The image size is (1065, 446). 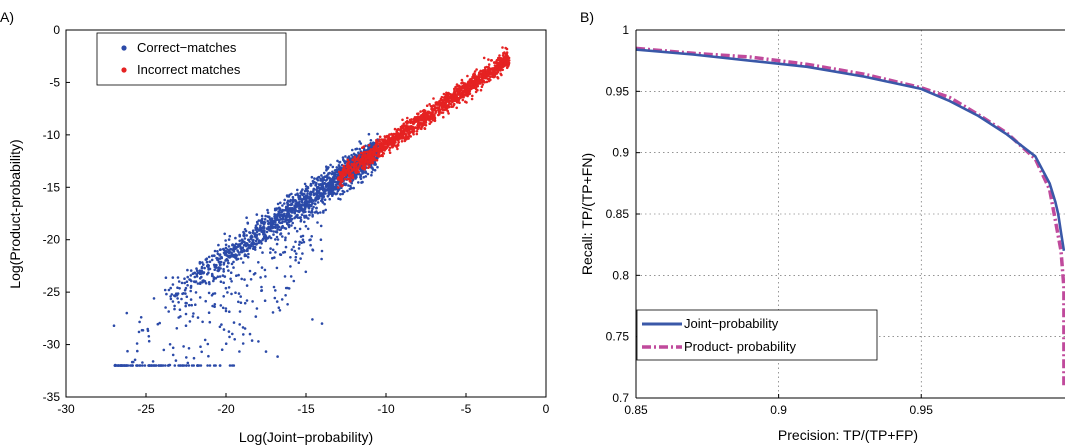 What do you see at coordinates (848, 435) in the screenshot?
I see `panel-b-x-axis-label: Precision: TP/(TP+FP)` at bounding box center [848, 435].